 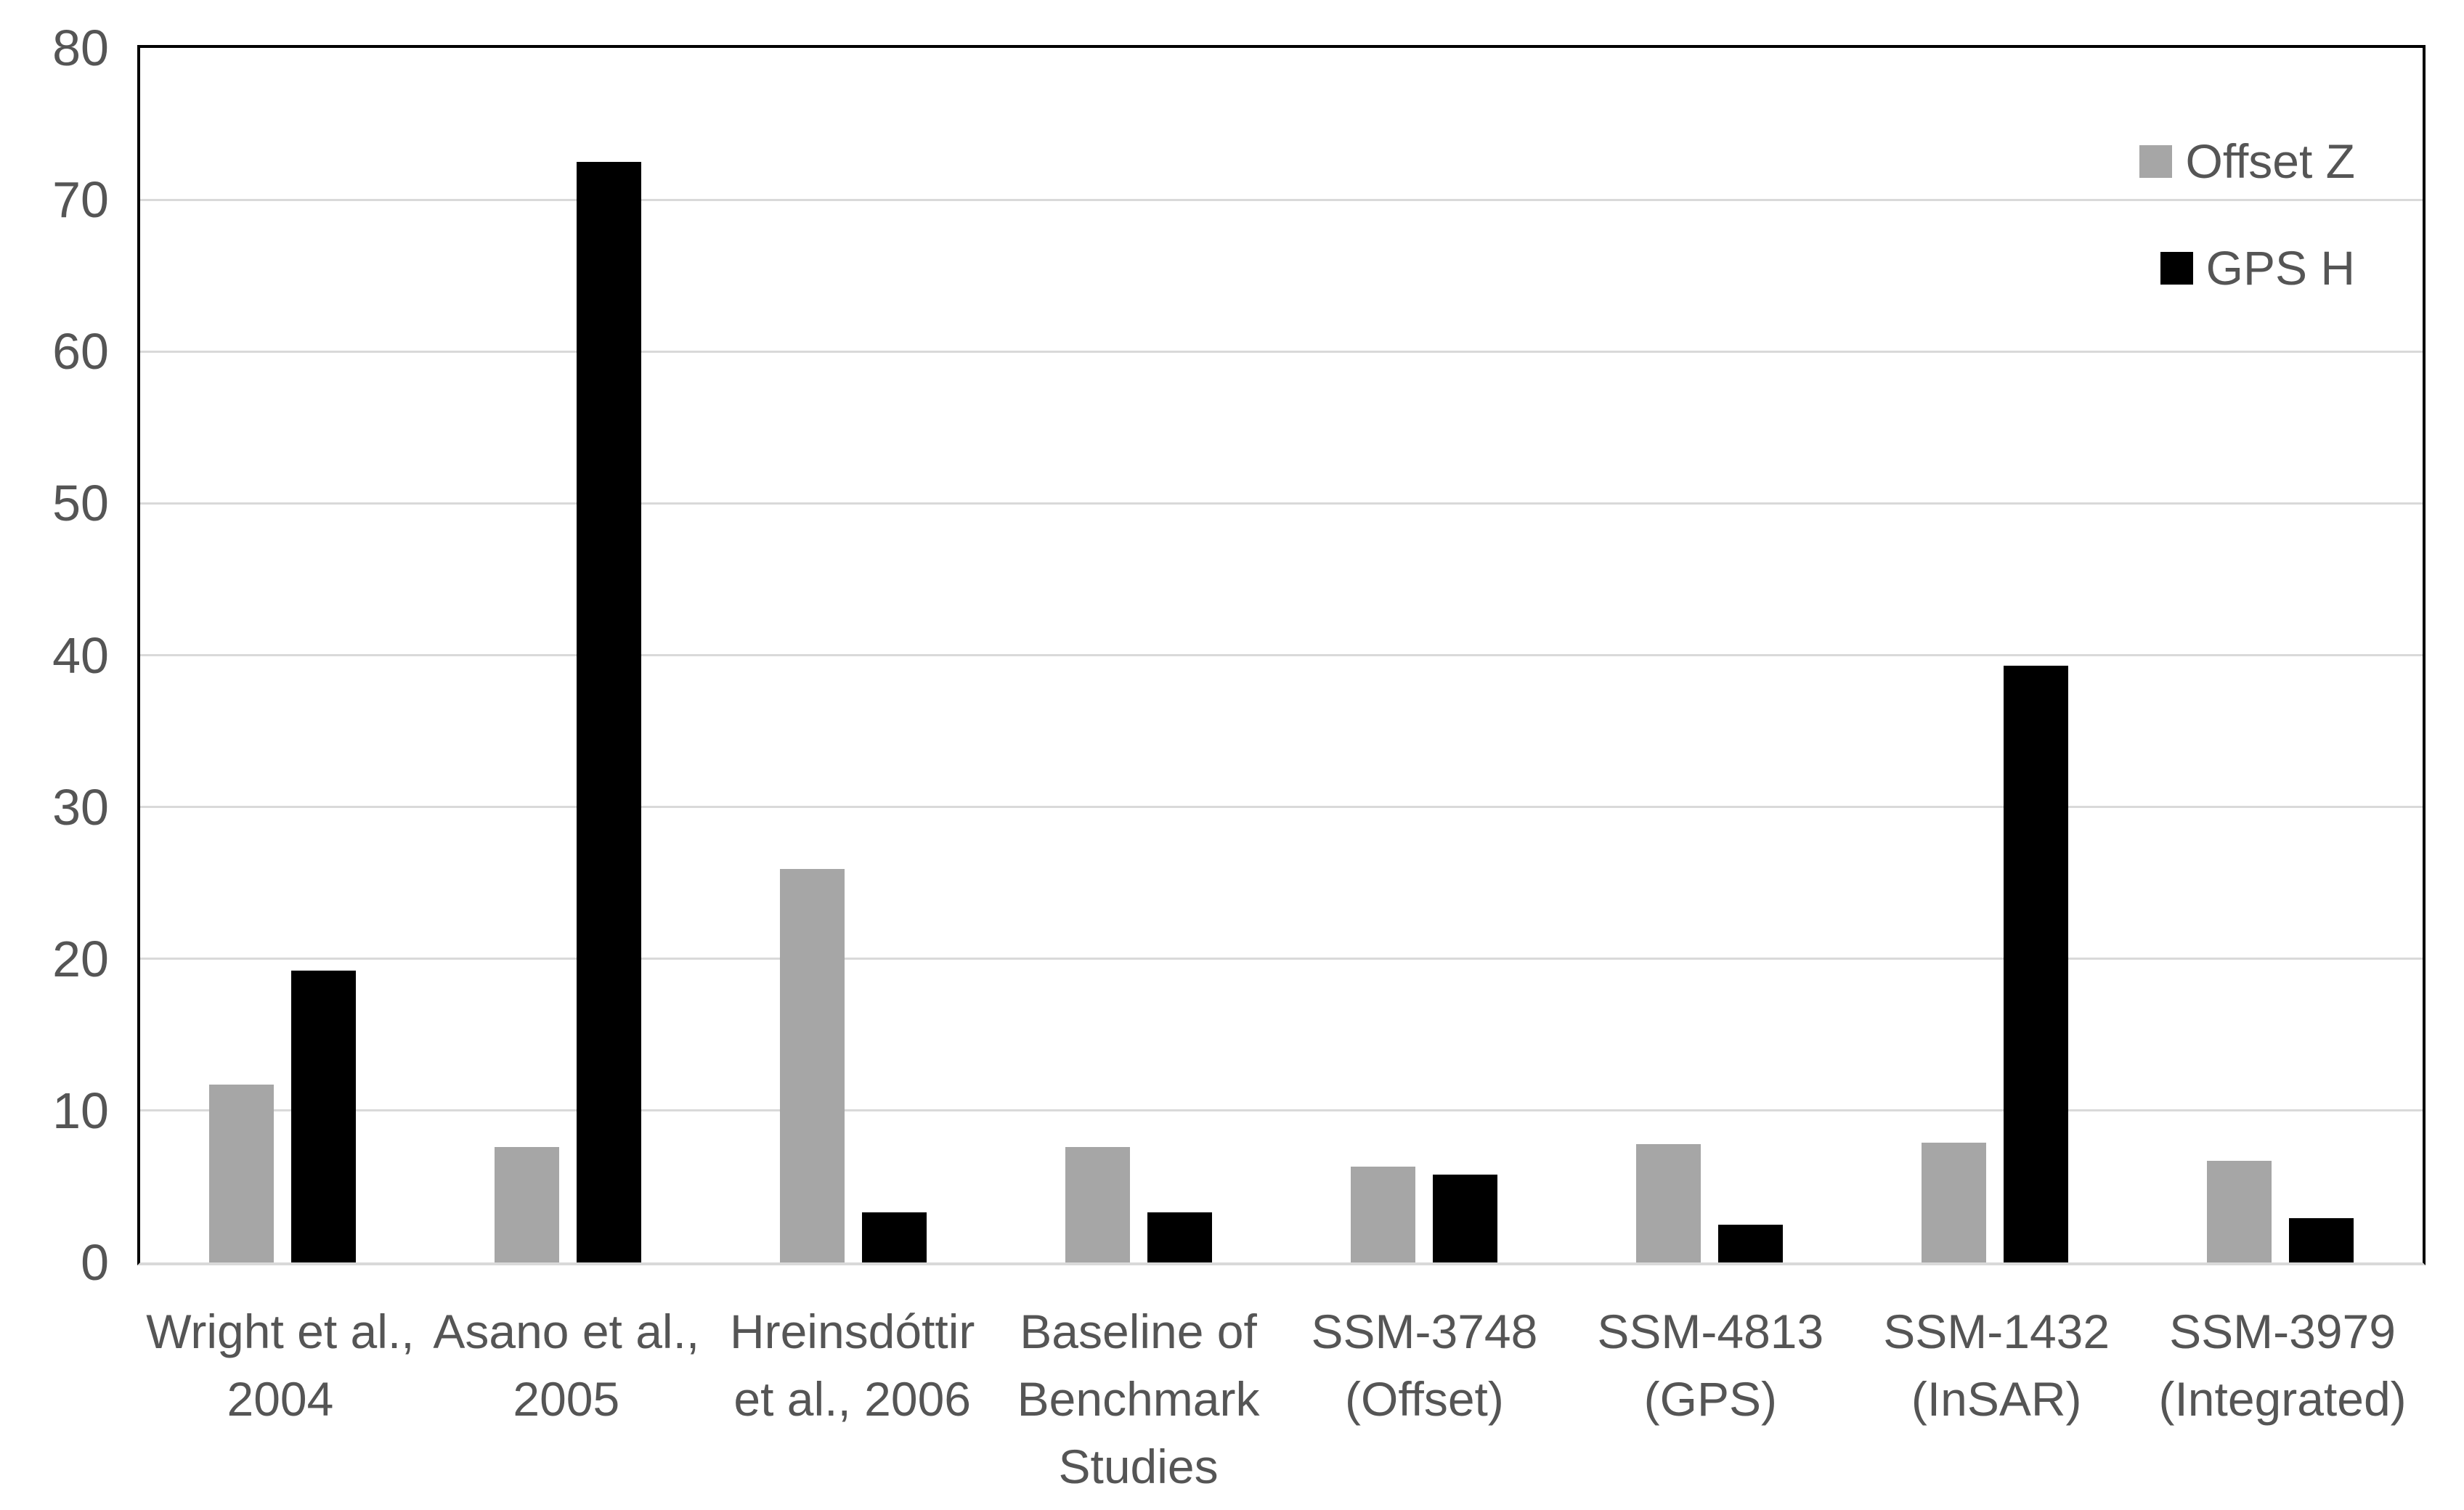 I want to click on y-tick-label: 80, so click(x=80, y=48).